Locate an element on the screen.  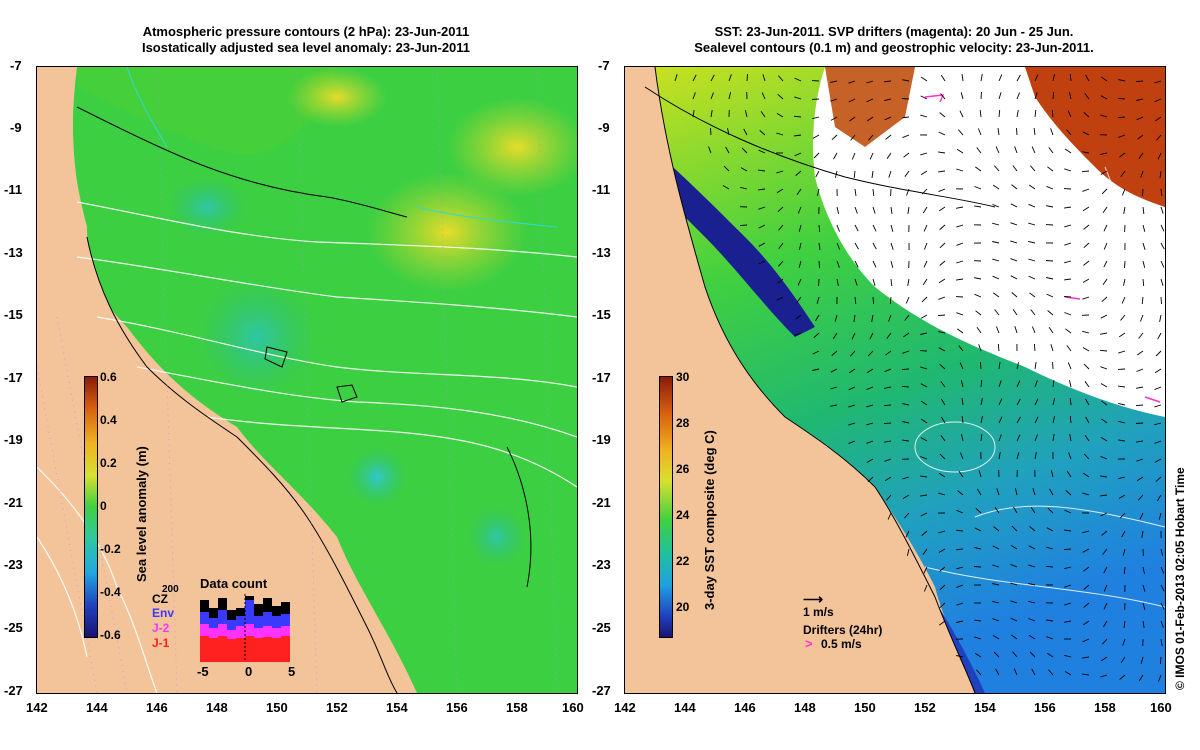
left-x-tick: 142 is located at coordinates (37, 707).